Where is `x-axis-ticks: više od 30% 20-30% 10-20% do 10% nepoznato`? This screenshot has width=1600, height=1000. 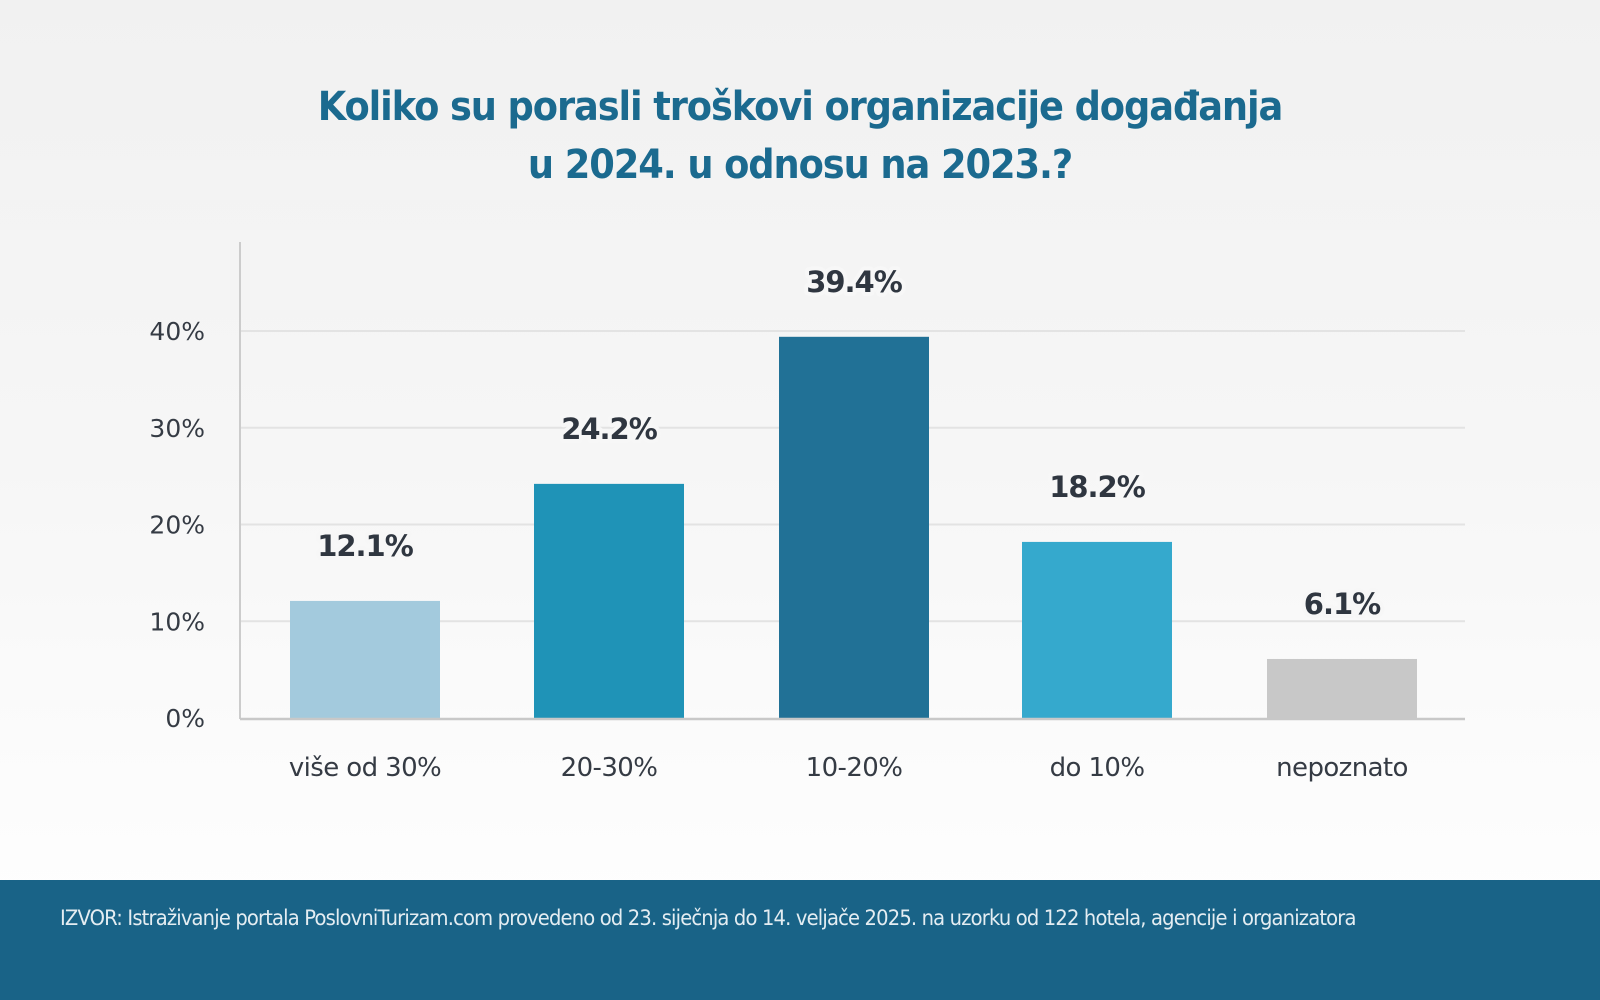
x-axis-ticks: više od 30% 20-30% 10-20% do 10% nepoznato is located at coordinates (849, 768).